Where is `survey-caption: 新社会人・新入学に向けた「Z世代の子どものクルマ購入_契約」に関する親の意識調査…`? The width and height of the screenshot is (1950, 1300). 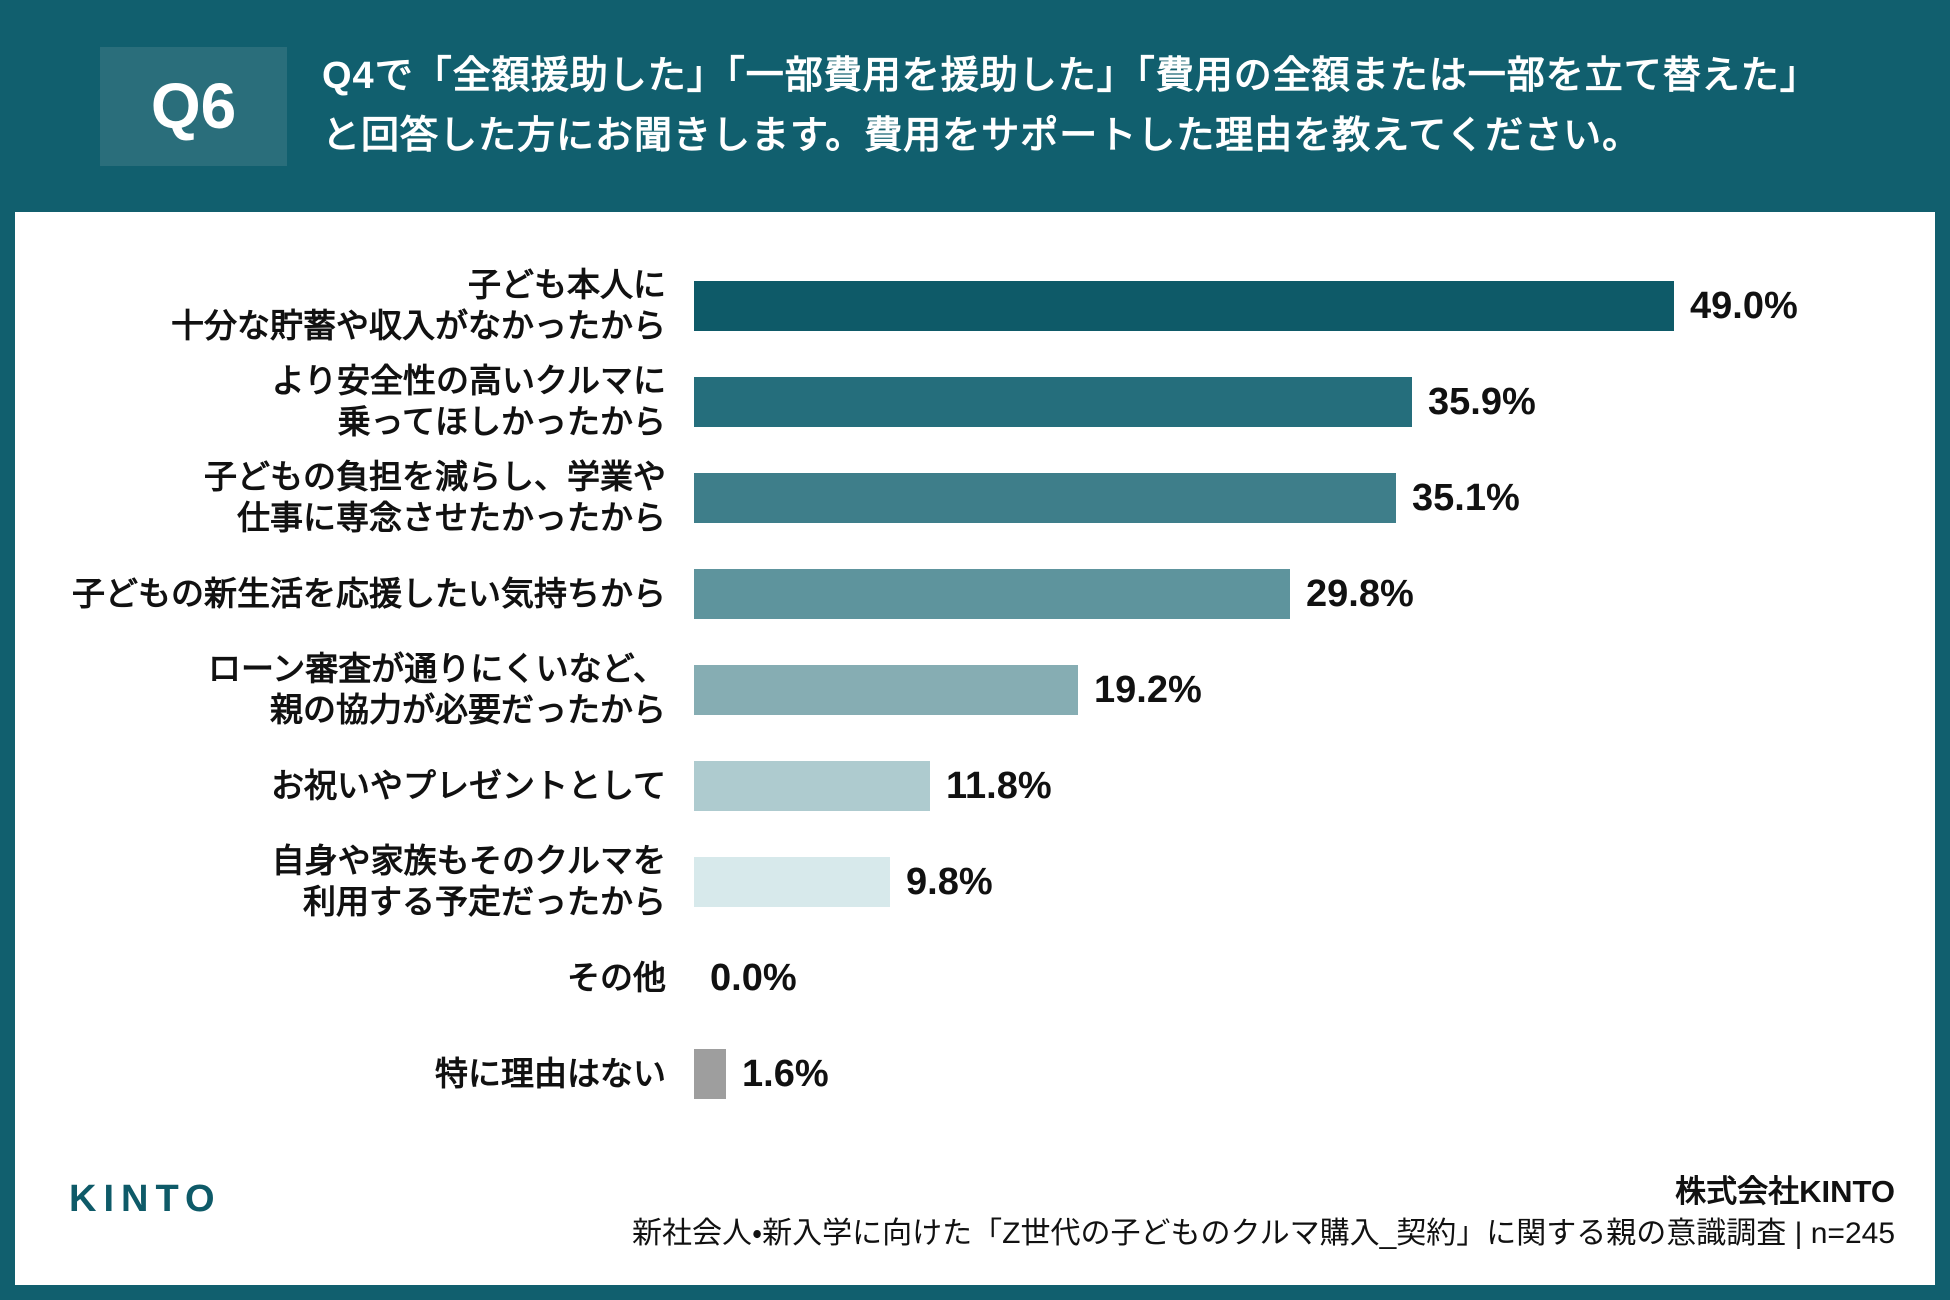
survey-caption: 新社会人・新入学に向けた「Z世代の子どものクルマ購入_契約」に関する親の意識調査… is located at coordinates (1263, 1233).